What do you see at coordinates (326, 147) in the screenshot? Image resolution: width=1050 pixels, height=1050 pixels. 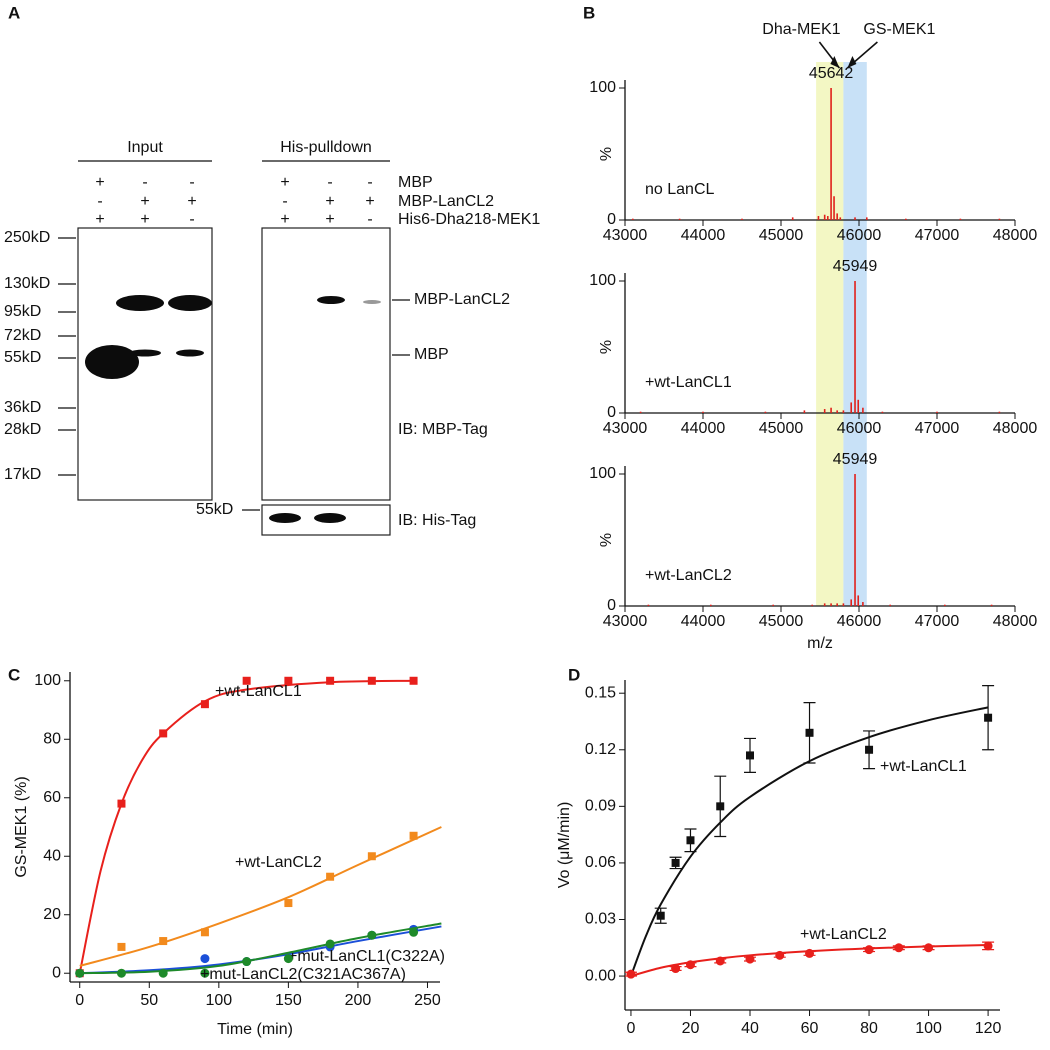 I see `blot-header: His-pulldown` at bounding box center [326, 147].